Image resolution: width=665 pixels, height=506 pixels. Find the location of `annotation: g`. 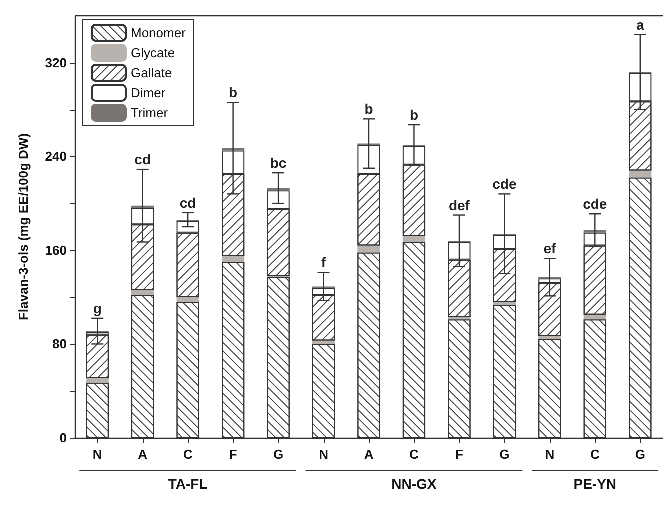

annotation: g is located at coordinates (97, 308).